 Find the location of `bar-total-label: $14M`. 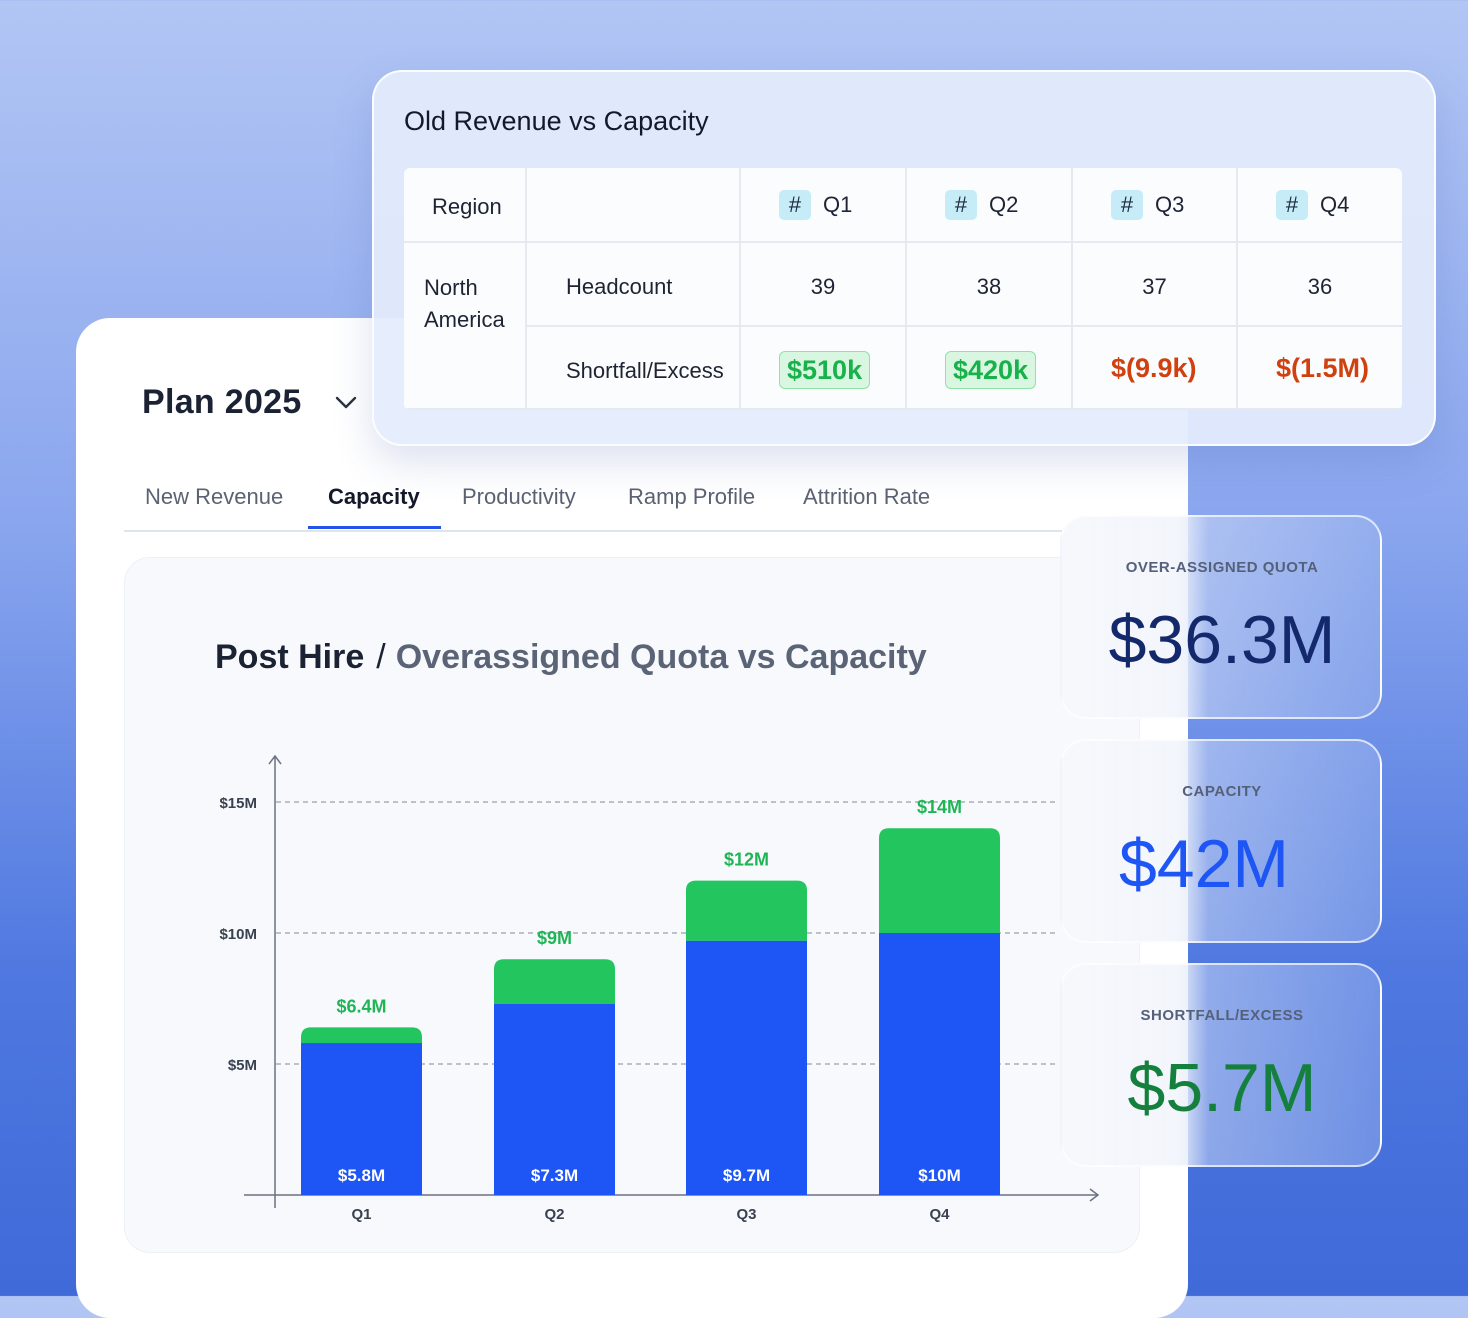

bar-total-label: $14M is located at coordinates (939, 807).